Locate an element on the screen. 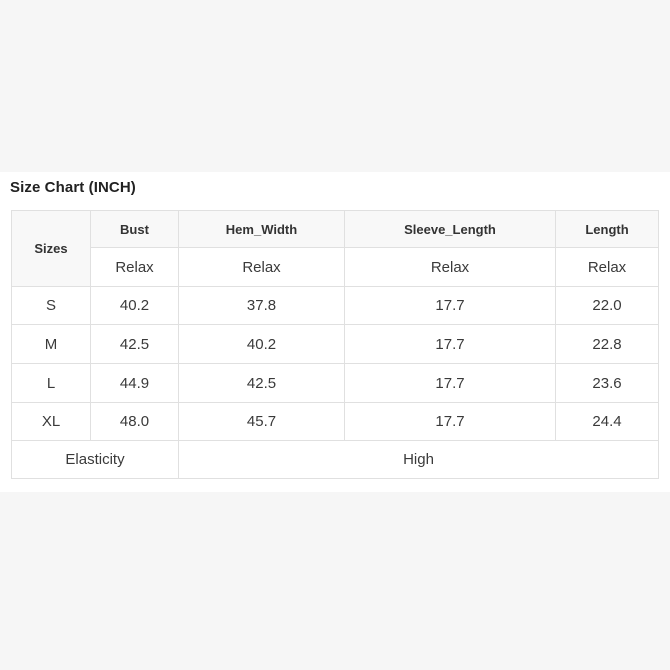 This screenshot has height=670, width=670. length-value: 23.6 is located at coordinates (607, 383).